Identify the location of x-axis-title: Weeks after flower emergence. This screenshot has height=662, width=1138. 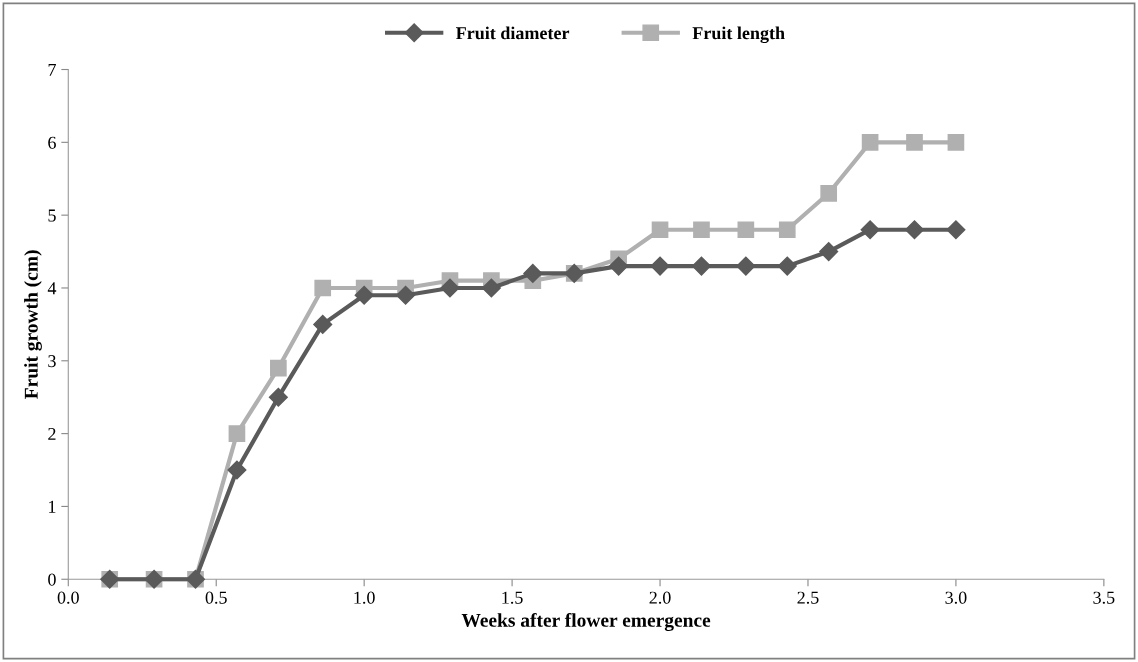
(586, 621).